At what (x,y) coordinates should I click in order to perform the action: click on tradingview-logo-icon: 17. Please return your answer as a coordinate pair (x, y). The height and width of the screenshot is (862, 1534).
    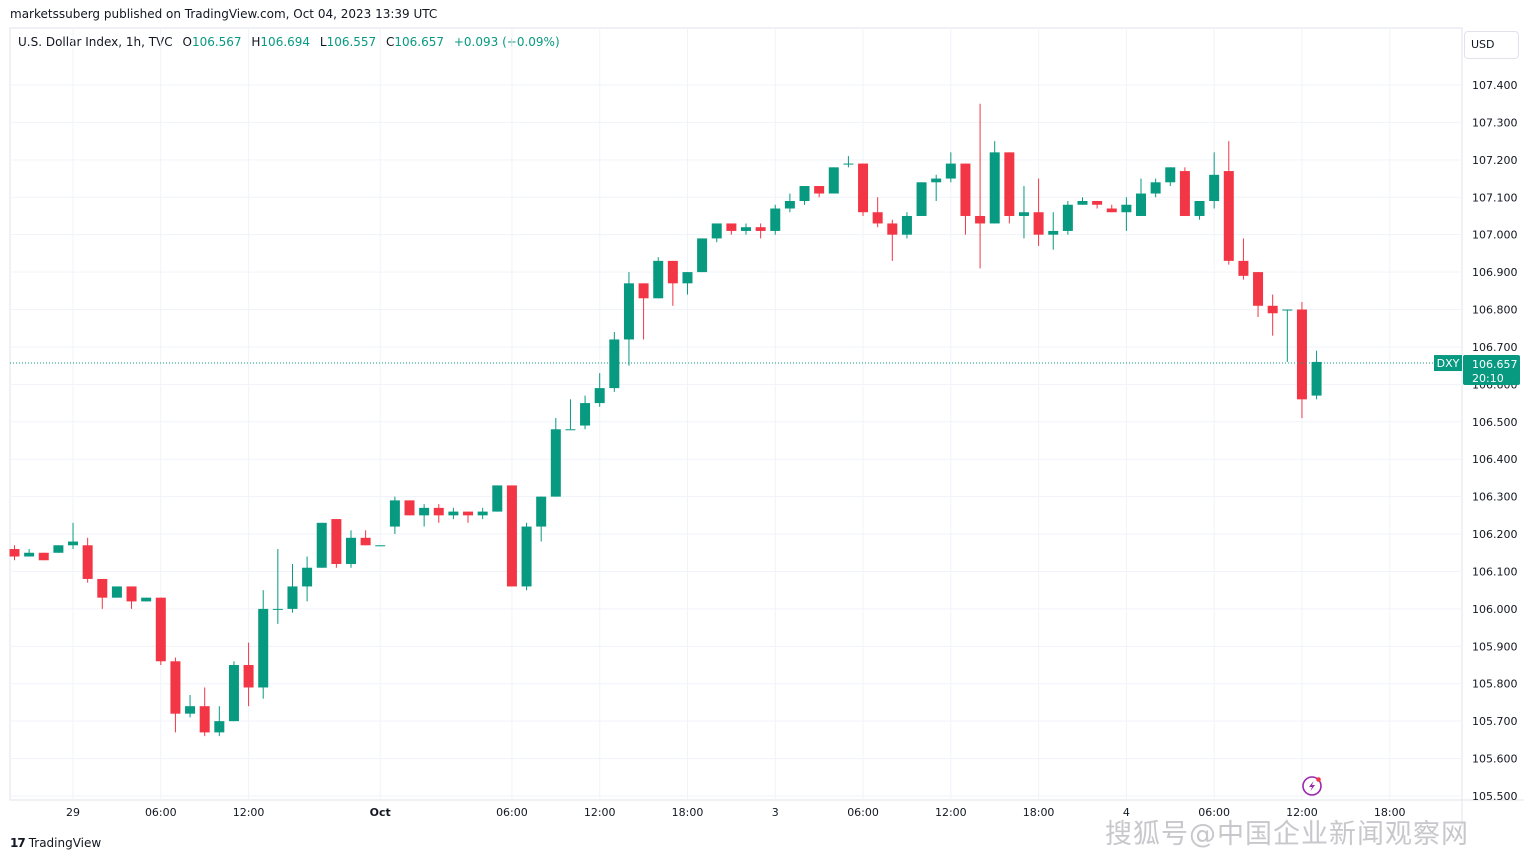
    Looking at the image, I should click on (18, 843).